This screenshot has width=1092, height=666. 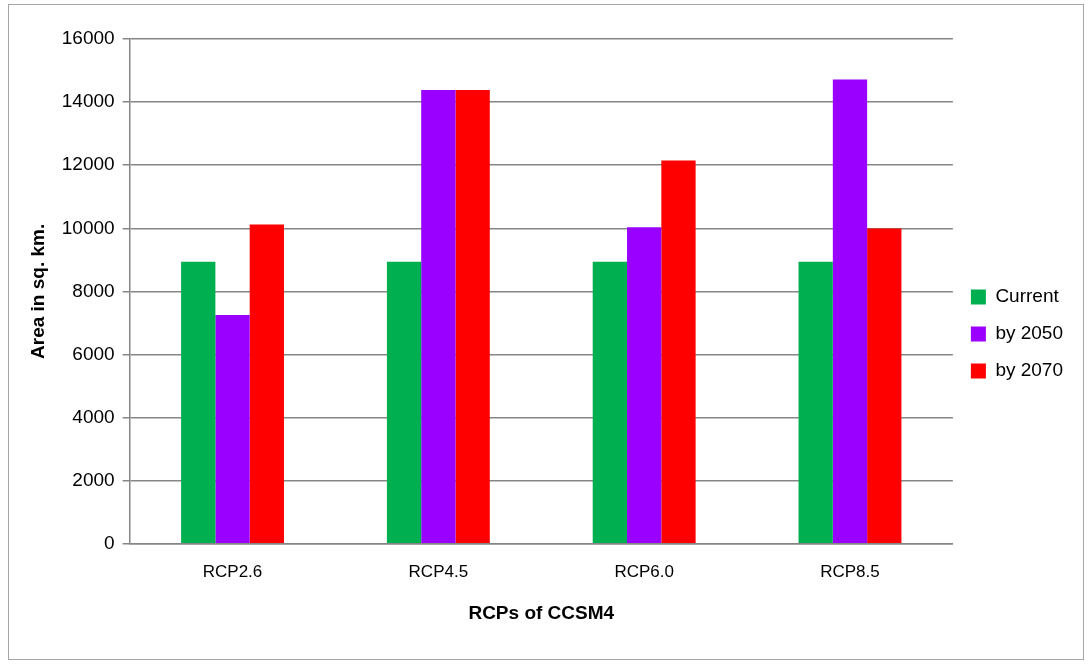 What do you see at coordinates (88, 227) in the screenshot?
I see `y-tick-label: 10000` at bounding box center [88, 227].